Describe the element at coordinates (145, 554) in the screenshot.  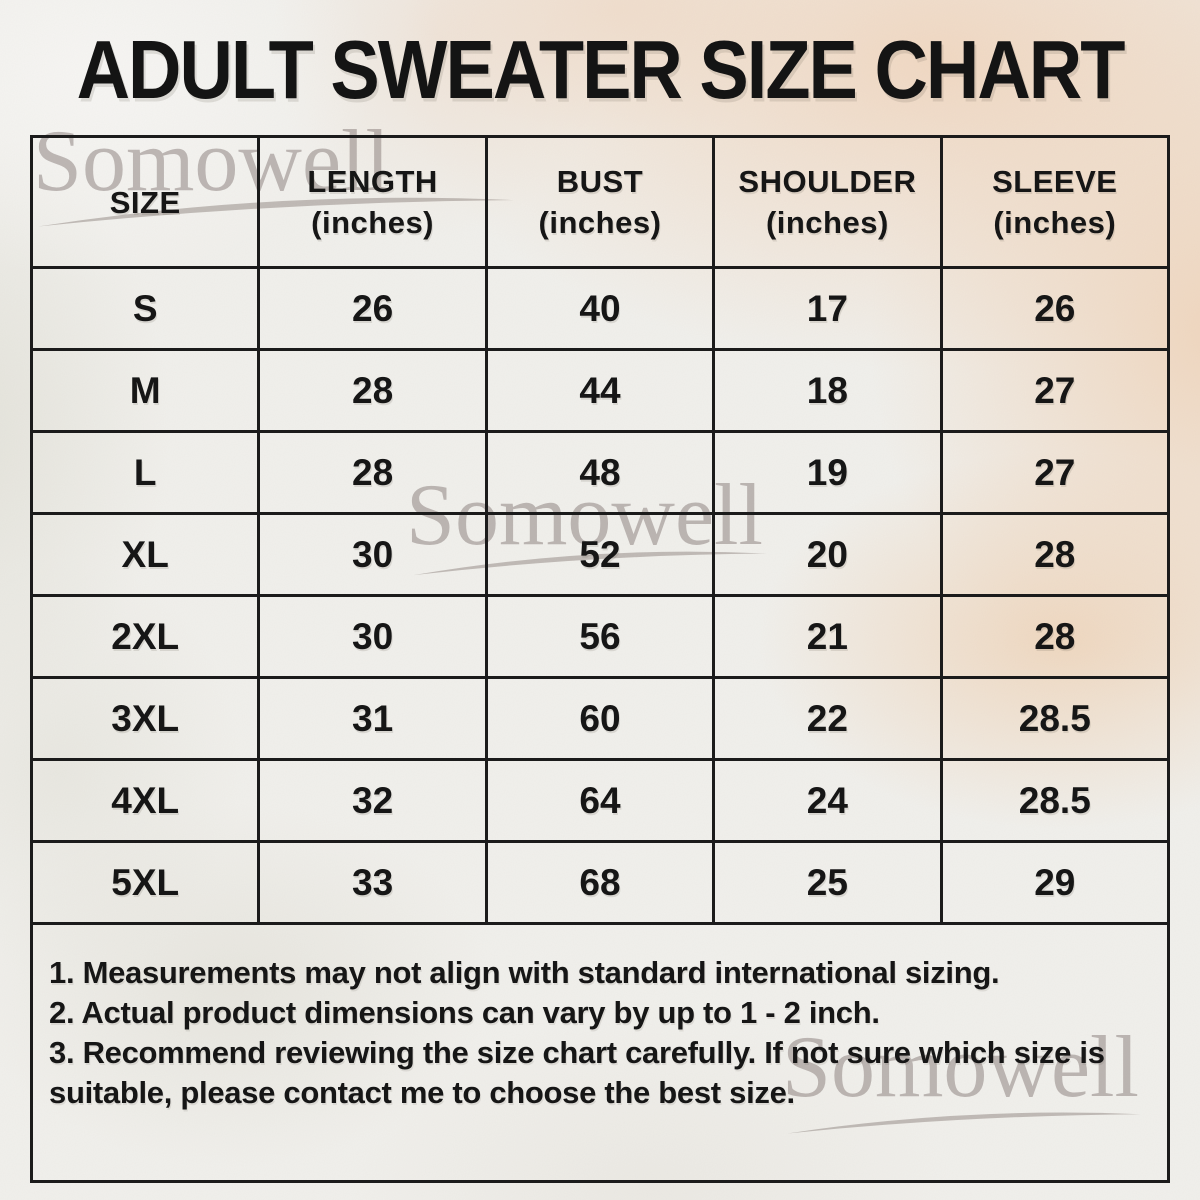
I see `size-cell: XL` at that location.